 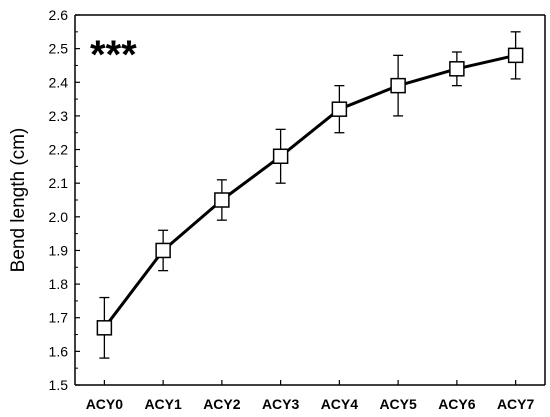 I want to click on x-tick-label: ACY5, so click(x=398, y=404).